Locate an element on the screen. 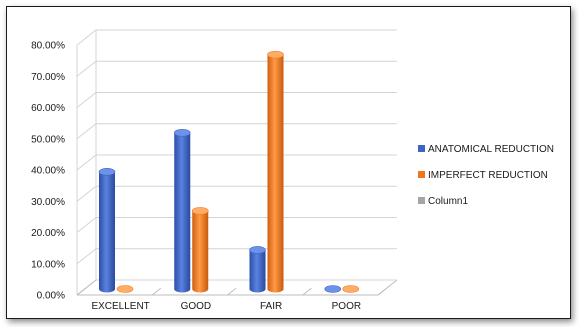  legend-label: ANATOMICAL REDUCTION is located at coordinates (491, 149).